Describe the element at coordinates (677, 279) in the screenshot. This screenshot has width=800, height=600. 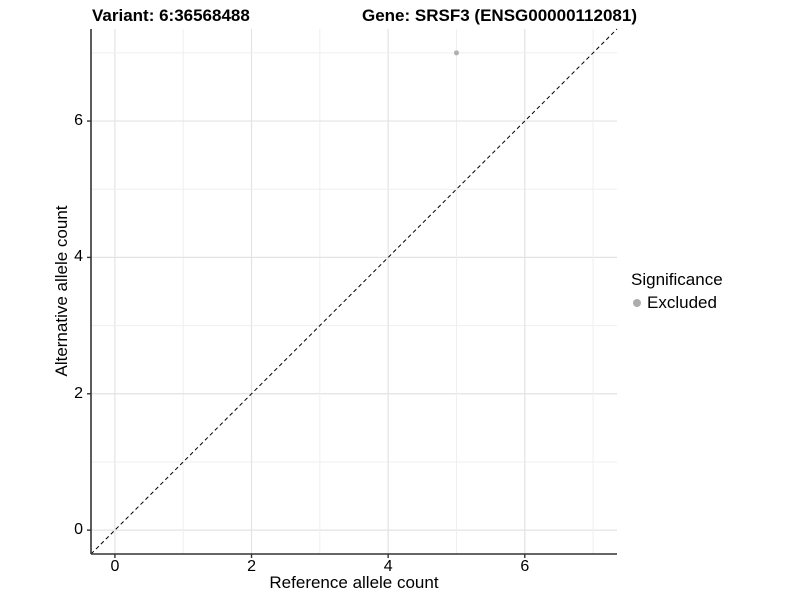
I see `legend-title: Significance` at that location.